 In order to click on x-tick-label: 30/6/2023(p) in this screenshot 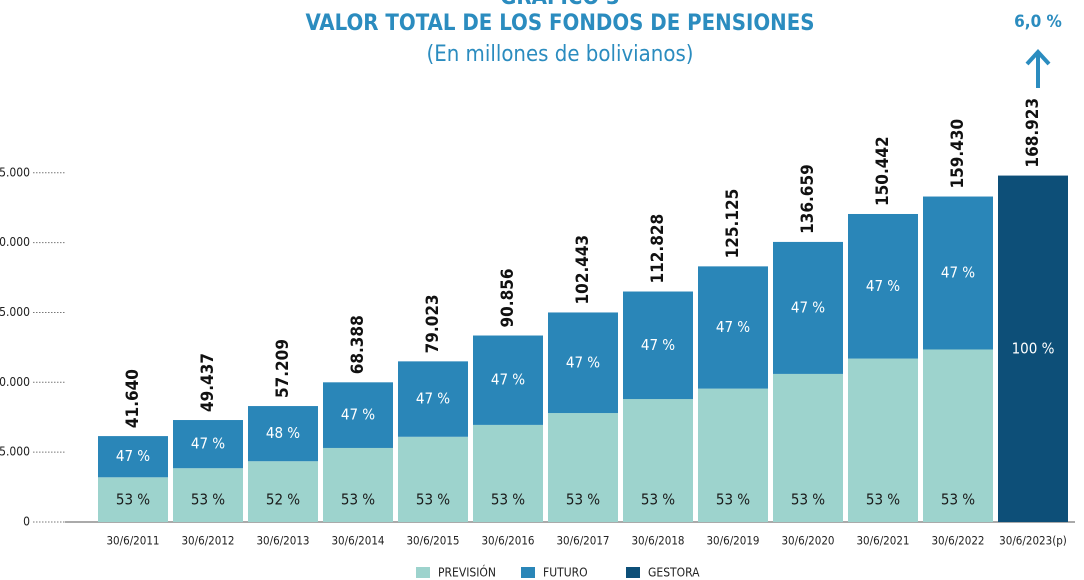, I will do `click(1033, 541)`.